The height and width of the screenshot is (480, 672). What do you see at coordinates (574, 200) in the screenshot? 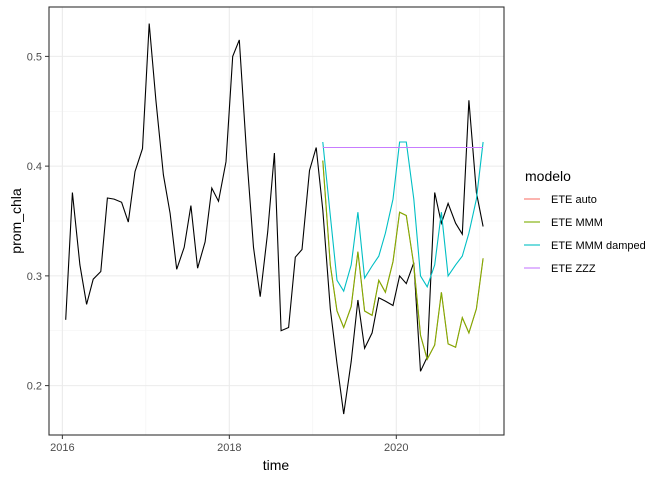
I see `legend-label-ete-auto: ETE auto` at bounding box center [574, 200].